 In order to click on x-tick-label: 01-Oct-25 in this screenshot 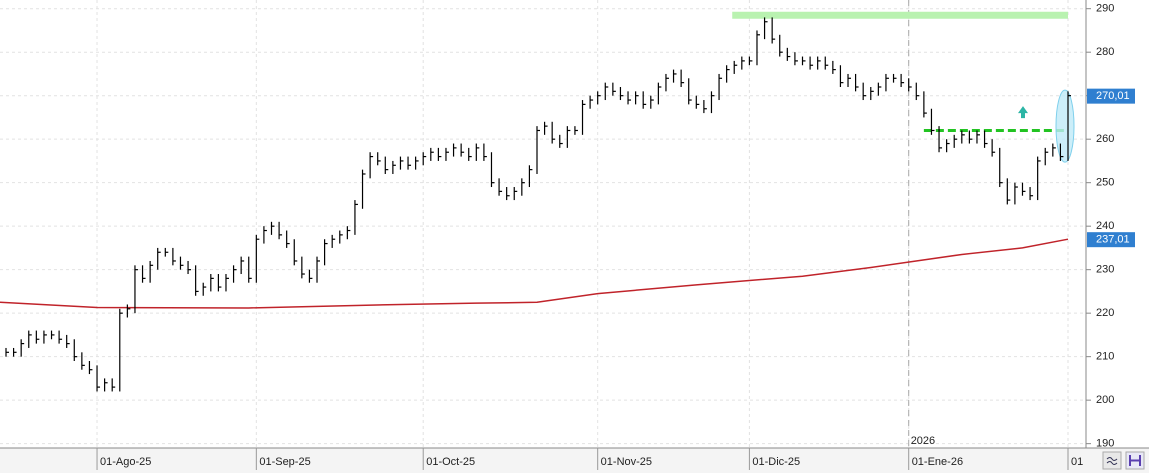, I will do `click(450, 462)`.